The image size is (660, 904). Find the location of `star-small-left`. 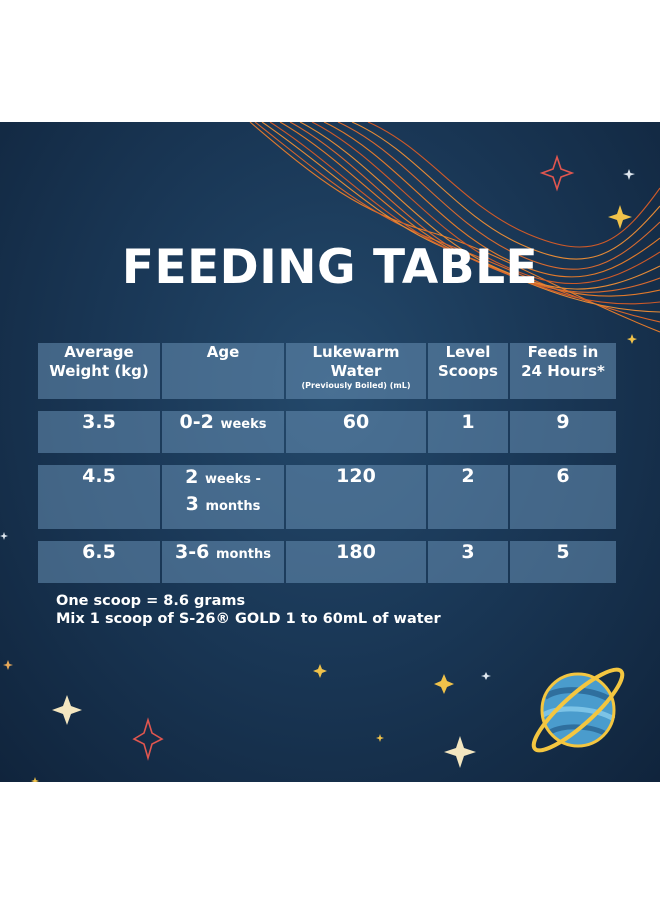

star-small-left is located at coordinates (8, 665).